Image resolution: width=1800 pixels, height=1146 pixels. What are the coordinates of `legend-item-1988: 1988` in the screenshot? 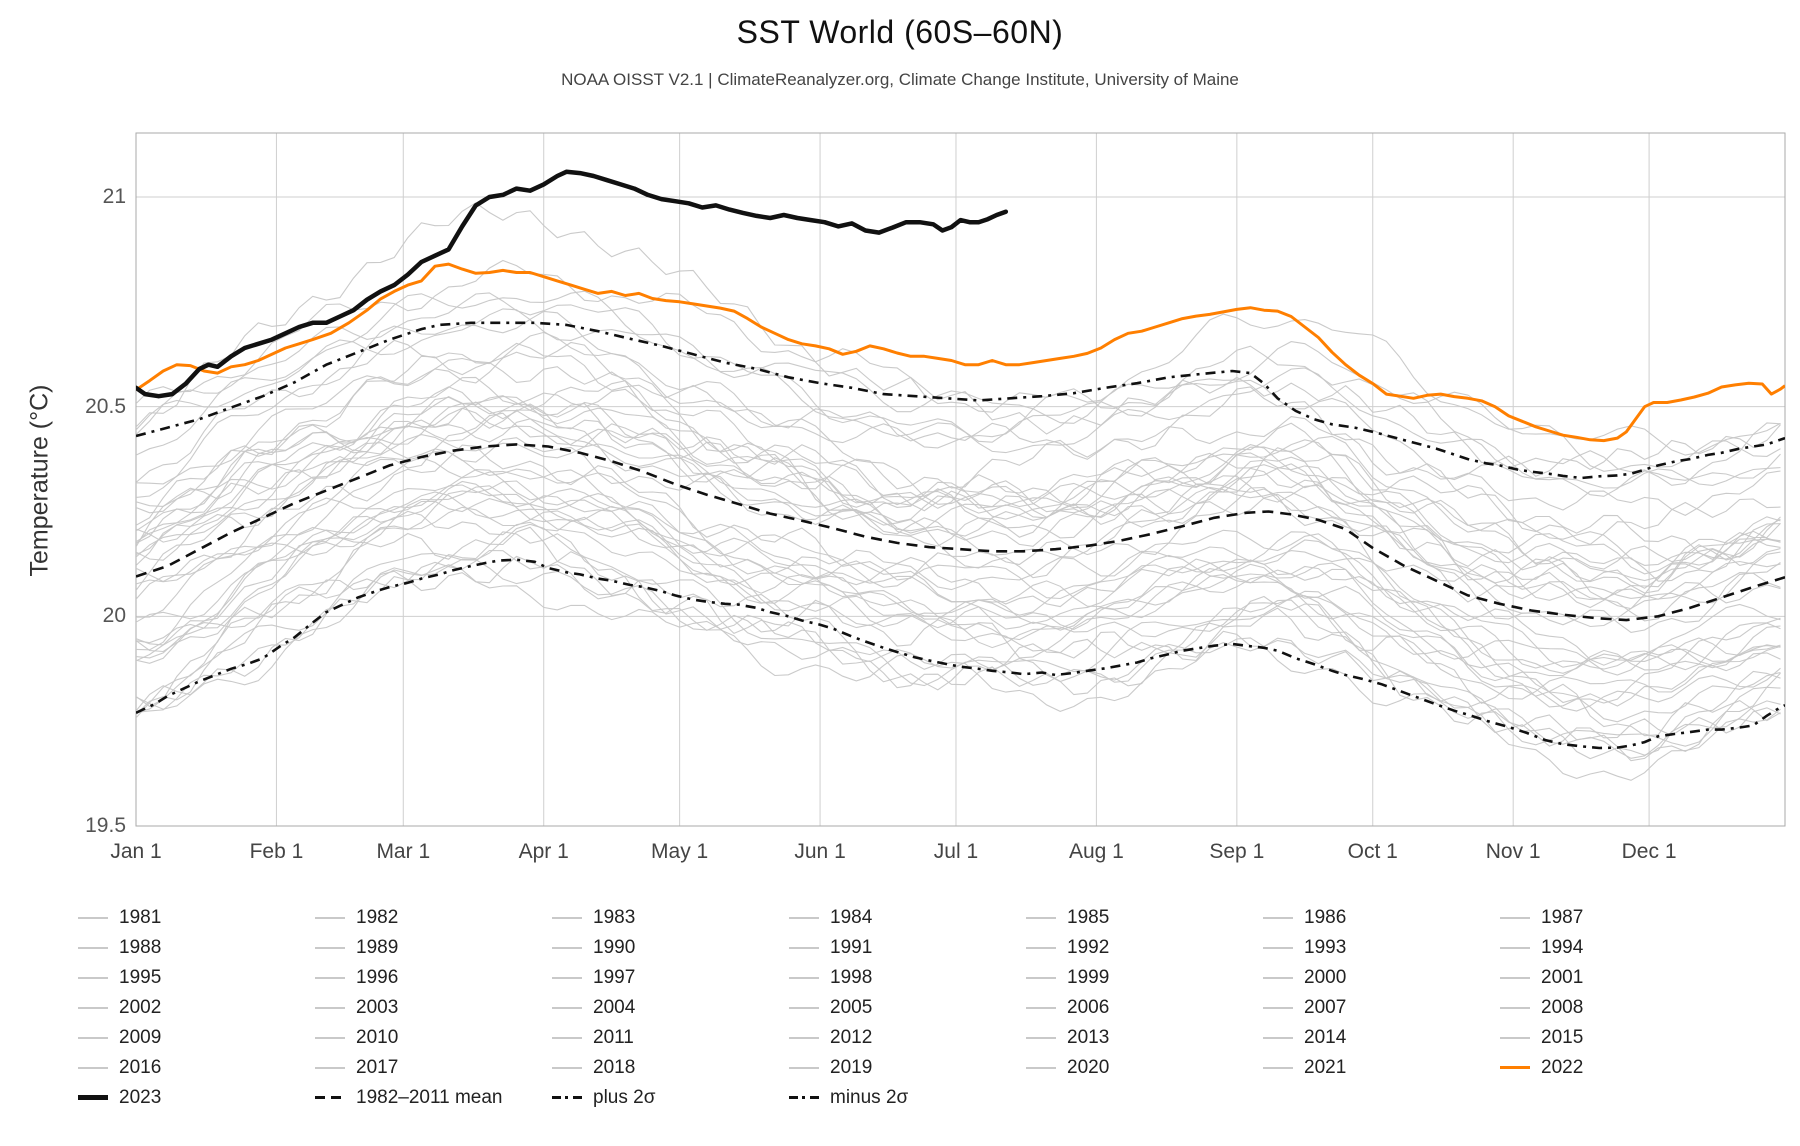 It's located at (196, 947).